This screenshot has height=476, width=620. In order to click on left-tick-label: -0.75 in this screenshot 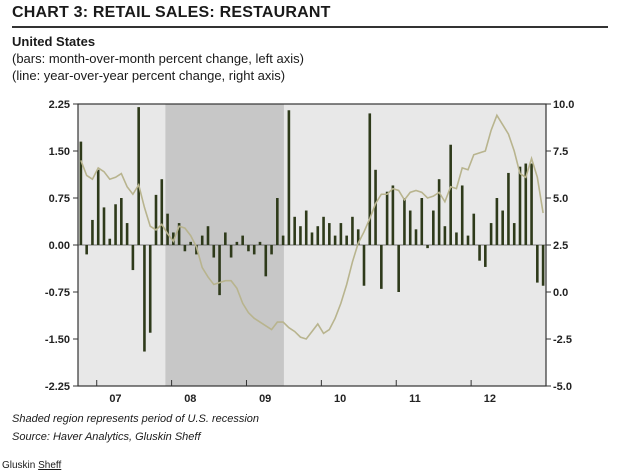, I will do `click(57, 293)`.